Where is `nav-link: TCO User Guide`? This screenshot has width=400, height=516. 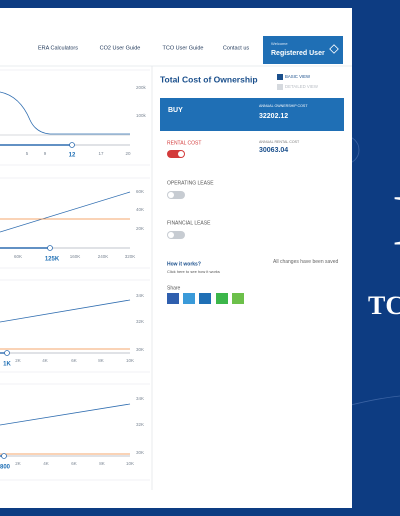 nav-link: TCO User Guide is located at coordinates (183, 48).